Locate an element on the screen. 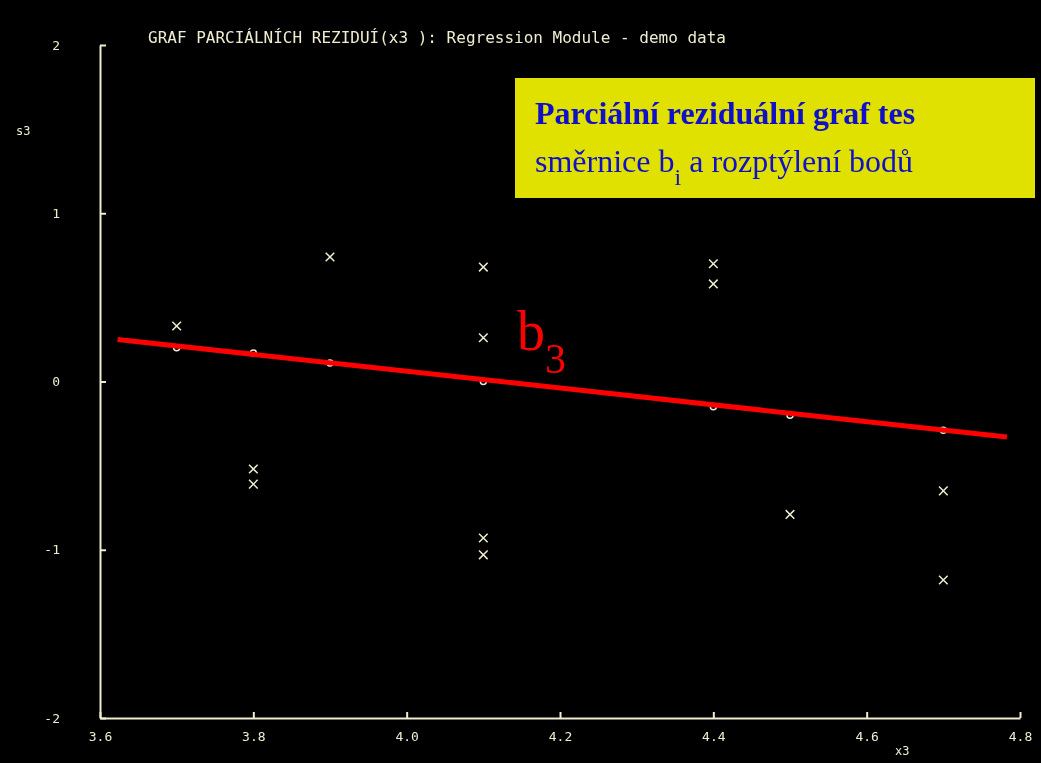 The height and width of the screenshot is (763, 1041). y-tick-label: 1 is located at coordinates (56, 213).